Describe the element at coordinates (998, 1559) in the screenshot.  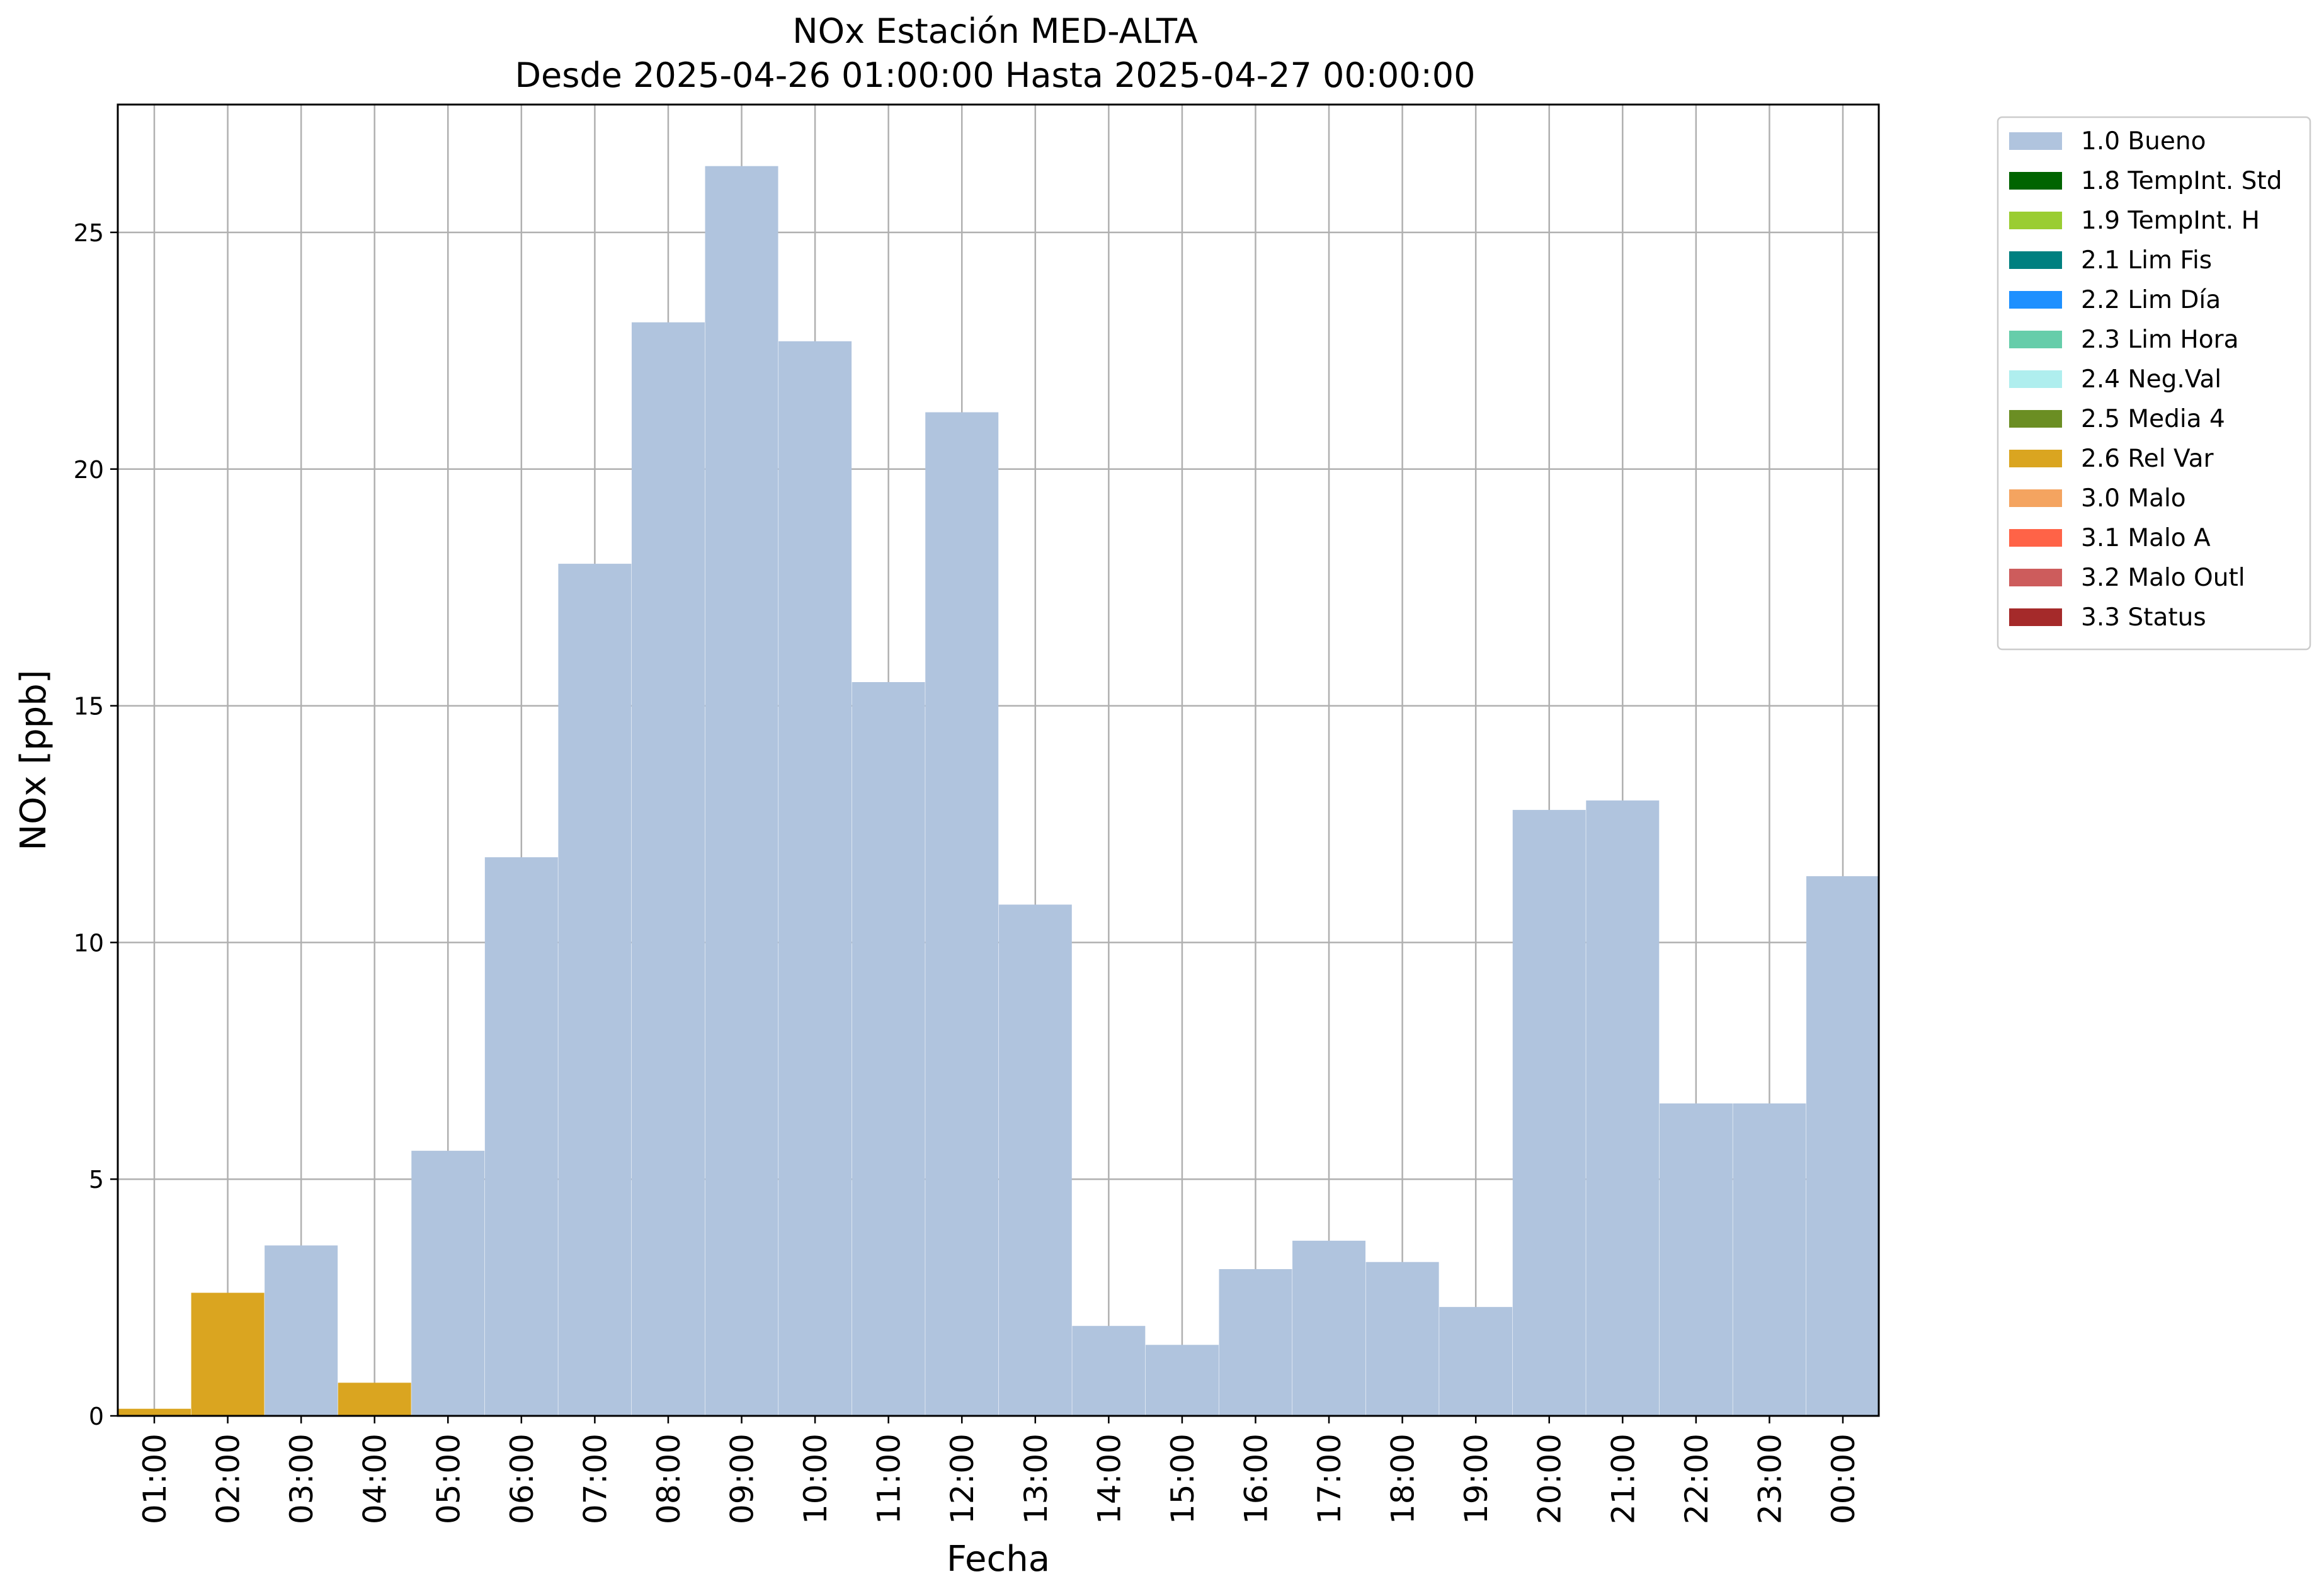
I see `x-axis-label: Fecha` at that location.